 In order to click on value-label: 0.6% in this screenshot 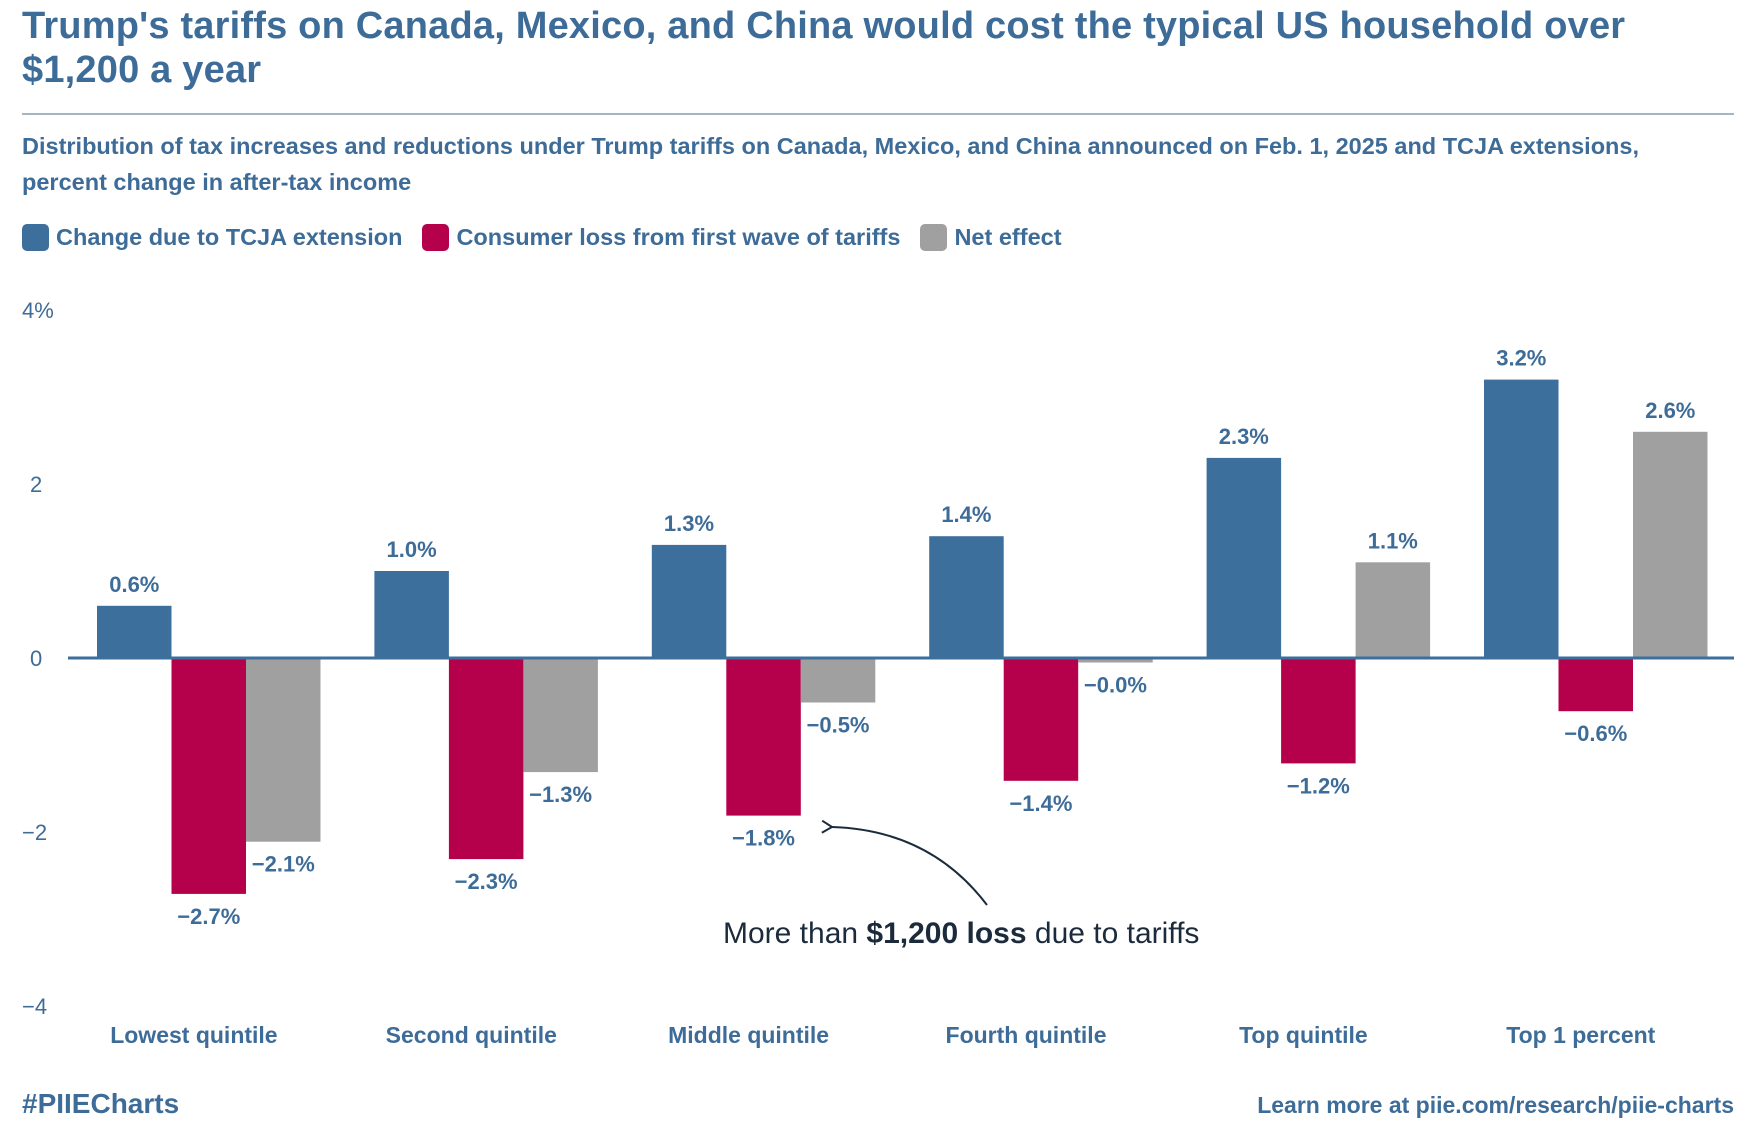, I will do `click(134, 584)`.